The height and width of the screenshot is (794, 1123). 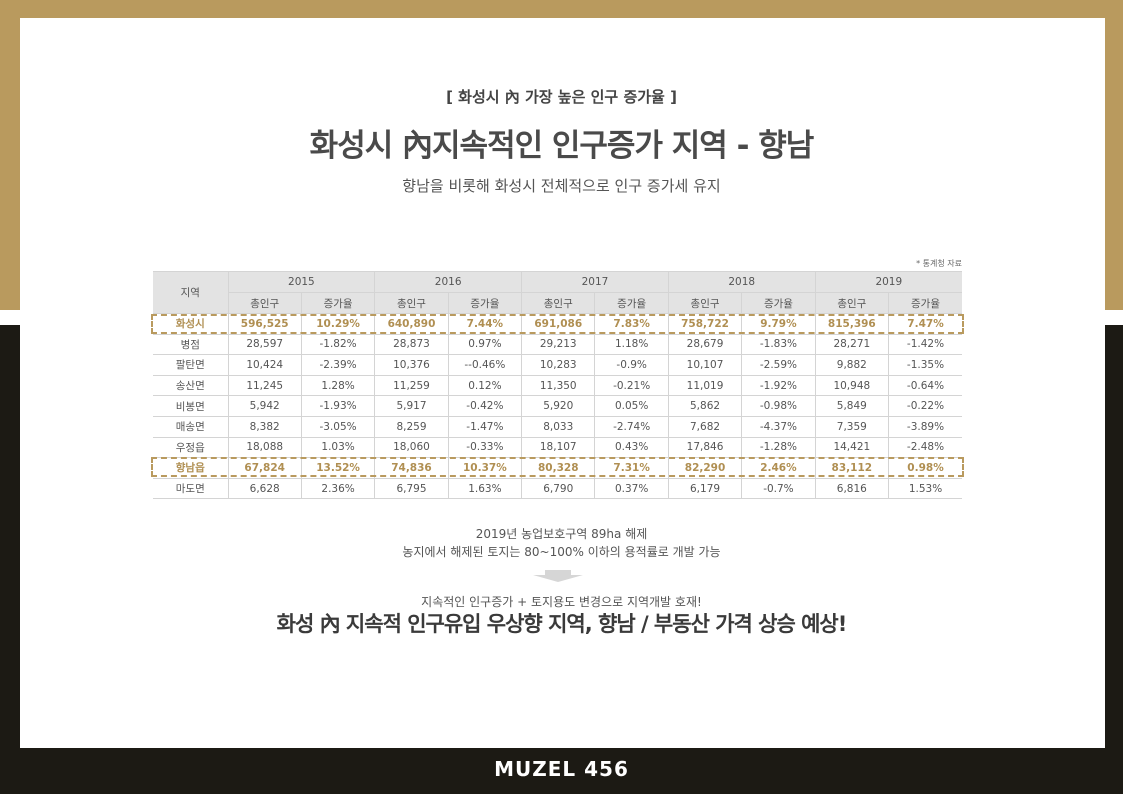 What do you see at coordinates (852, 344) in the screenshot?
I see `population-cell: 28,271` at bounding box center [852, 344].